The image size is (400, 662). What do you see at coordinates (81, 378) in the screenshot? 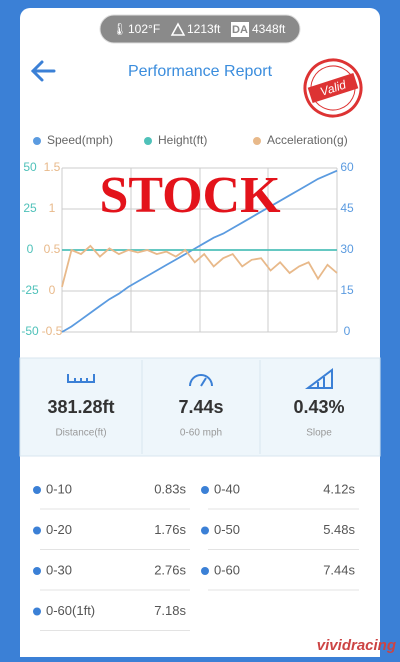
I see `distance-icon` at bounding box center [81, 378].